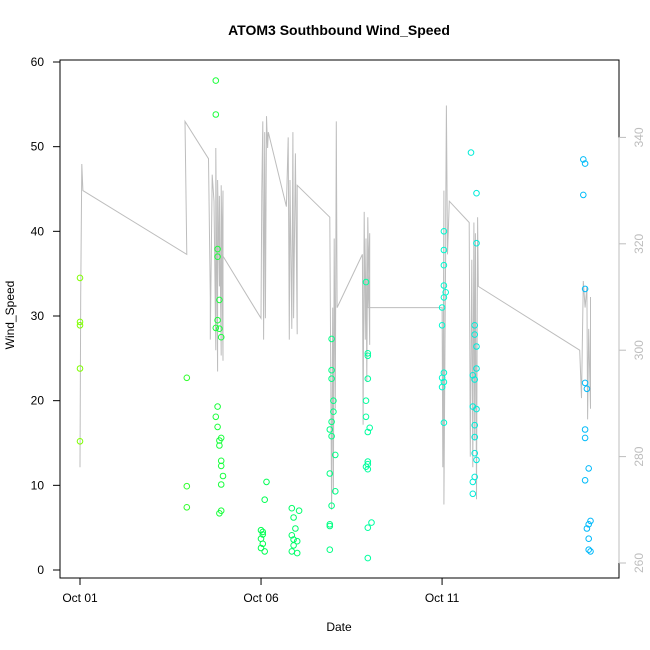 This screenshot has height=650, width=650. Describe the element at coordinates (38, 401) in the screenshot. I see `y-tick-label: 20` at that location.